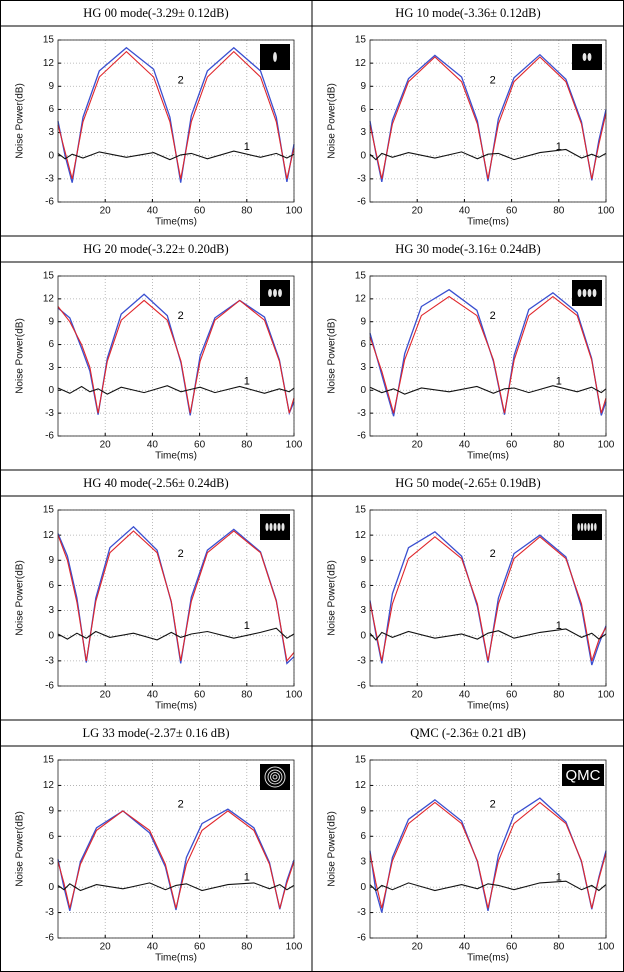 This screenshot has width=624, height=972. Describe the element at coordinates (155, 249) in the screenshot. I see `chart-title: HG 20 mode(-3.22± 0.20dB)` at that location.